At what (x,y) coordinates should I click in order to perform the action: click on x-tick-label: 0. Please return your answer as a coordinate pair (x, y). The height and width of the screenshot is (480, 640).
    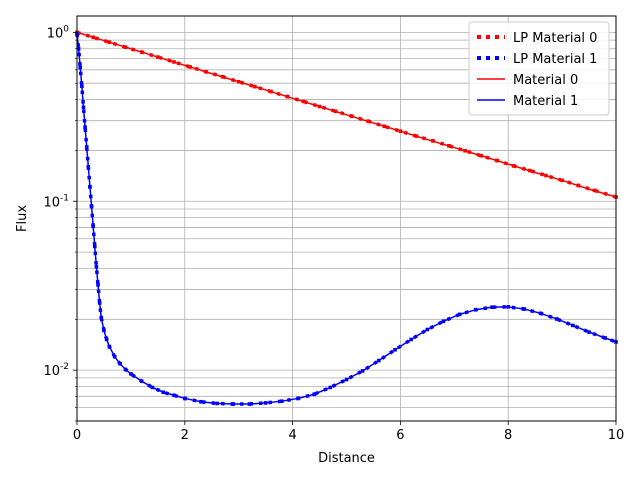
    Looking at the image, I should click on (77, 435).